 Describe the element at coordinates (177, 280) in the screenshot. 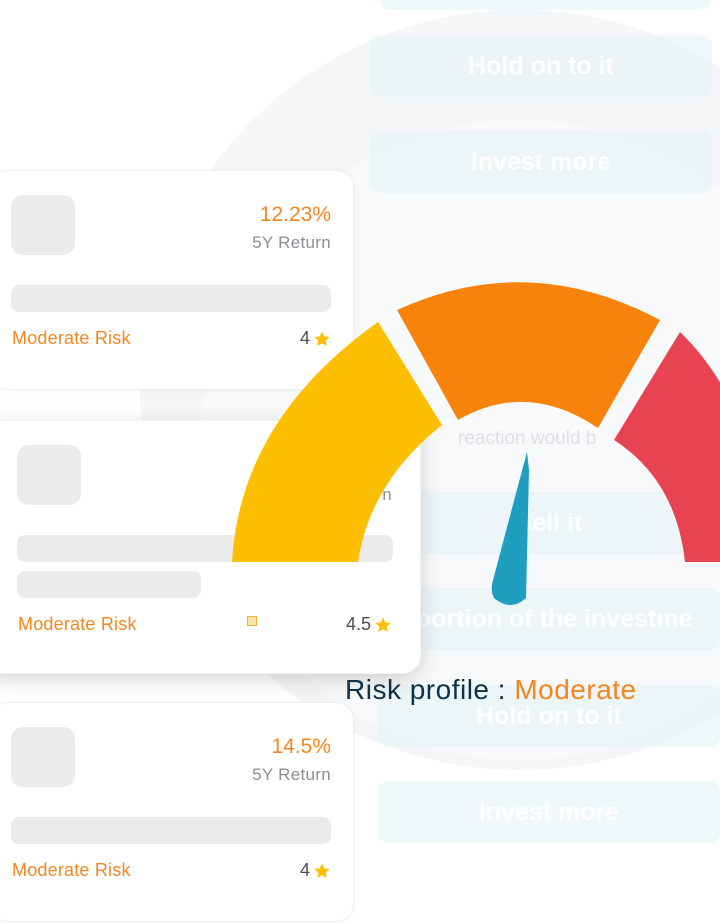

I see `fund-card: 12.23% 5Y Return Moderate Risk 4` at that location.